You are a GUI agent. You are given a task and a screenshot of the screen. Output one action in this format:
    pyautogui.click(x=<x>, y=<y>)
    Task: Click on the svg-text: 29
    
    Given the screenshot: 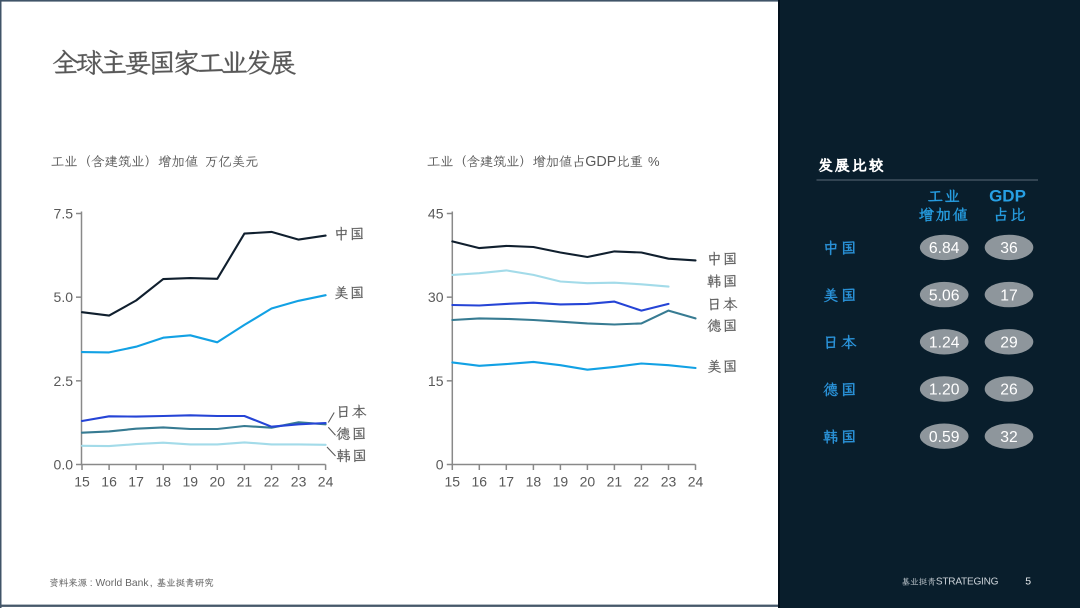 What is the action you would take?
    pyautogui.click(x=1008, y=343)
    